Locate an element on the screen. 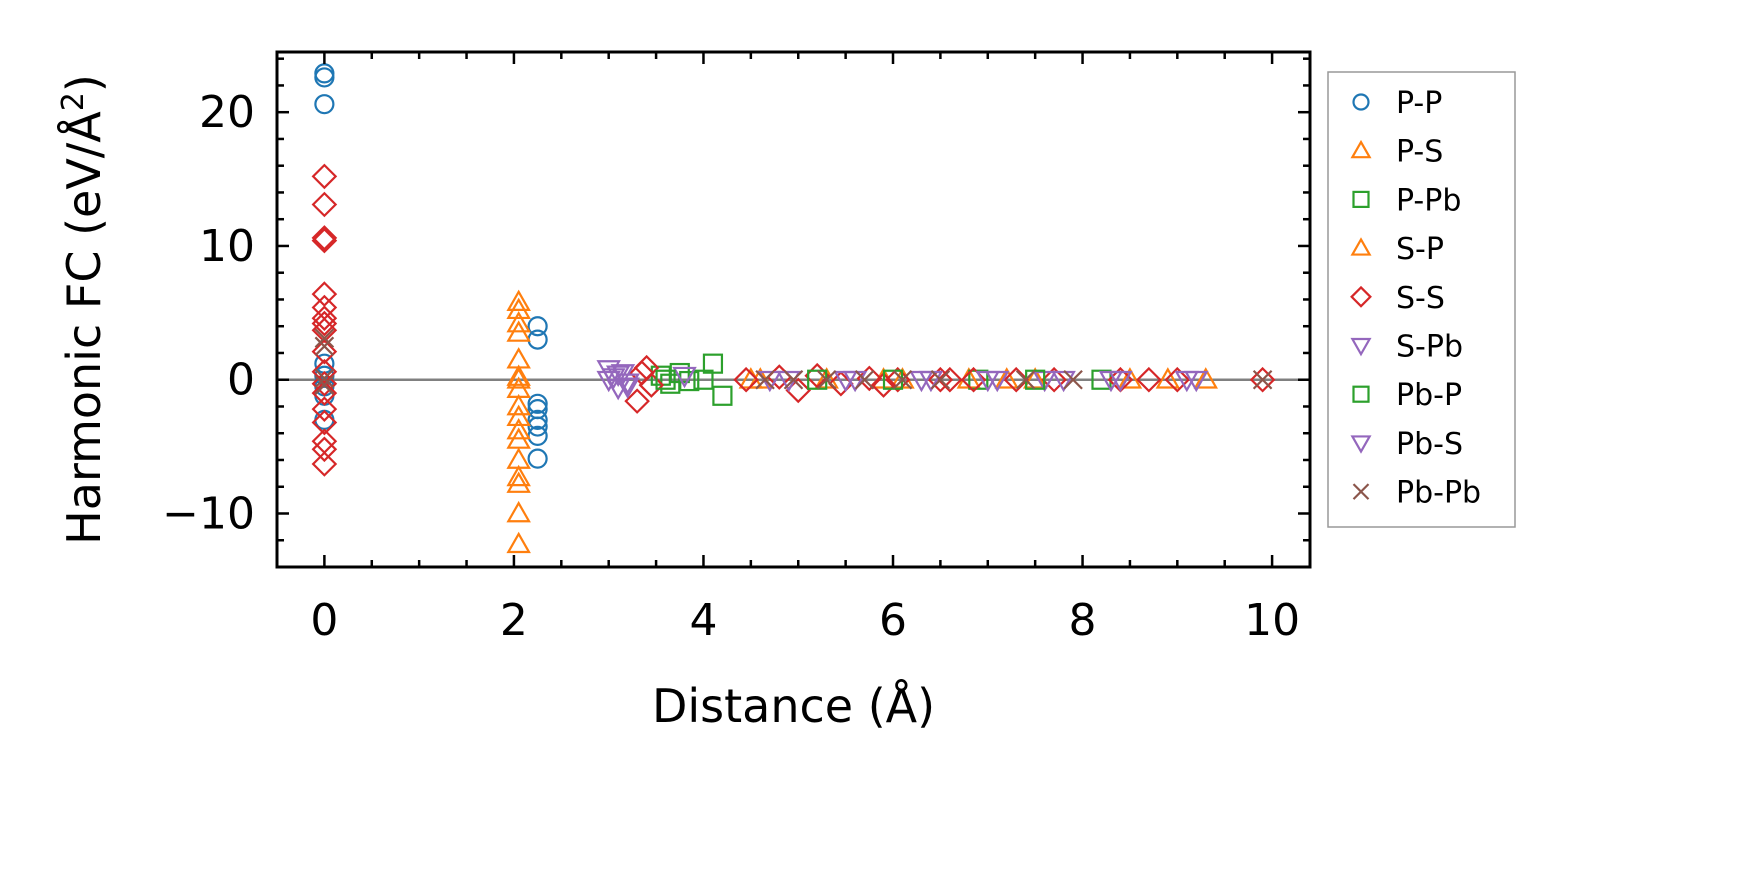 The image size is (1764, 883). x-tick-label: 10 is located at coordinates (1272, 620).